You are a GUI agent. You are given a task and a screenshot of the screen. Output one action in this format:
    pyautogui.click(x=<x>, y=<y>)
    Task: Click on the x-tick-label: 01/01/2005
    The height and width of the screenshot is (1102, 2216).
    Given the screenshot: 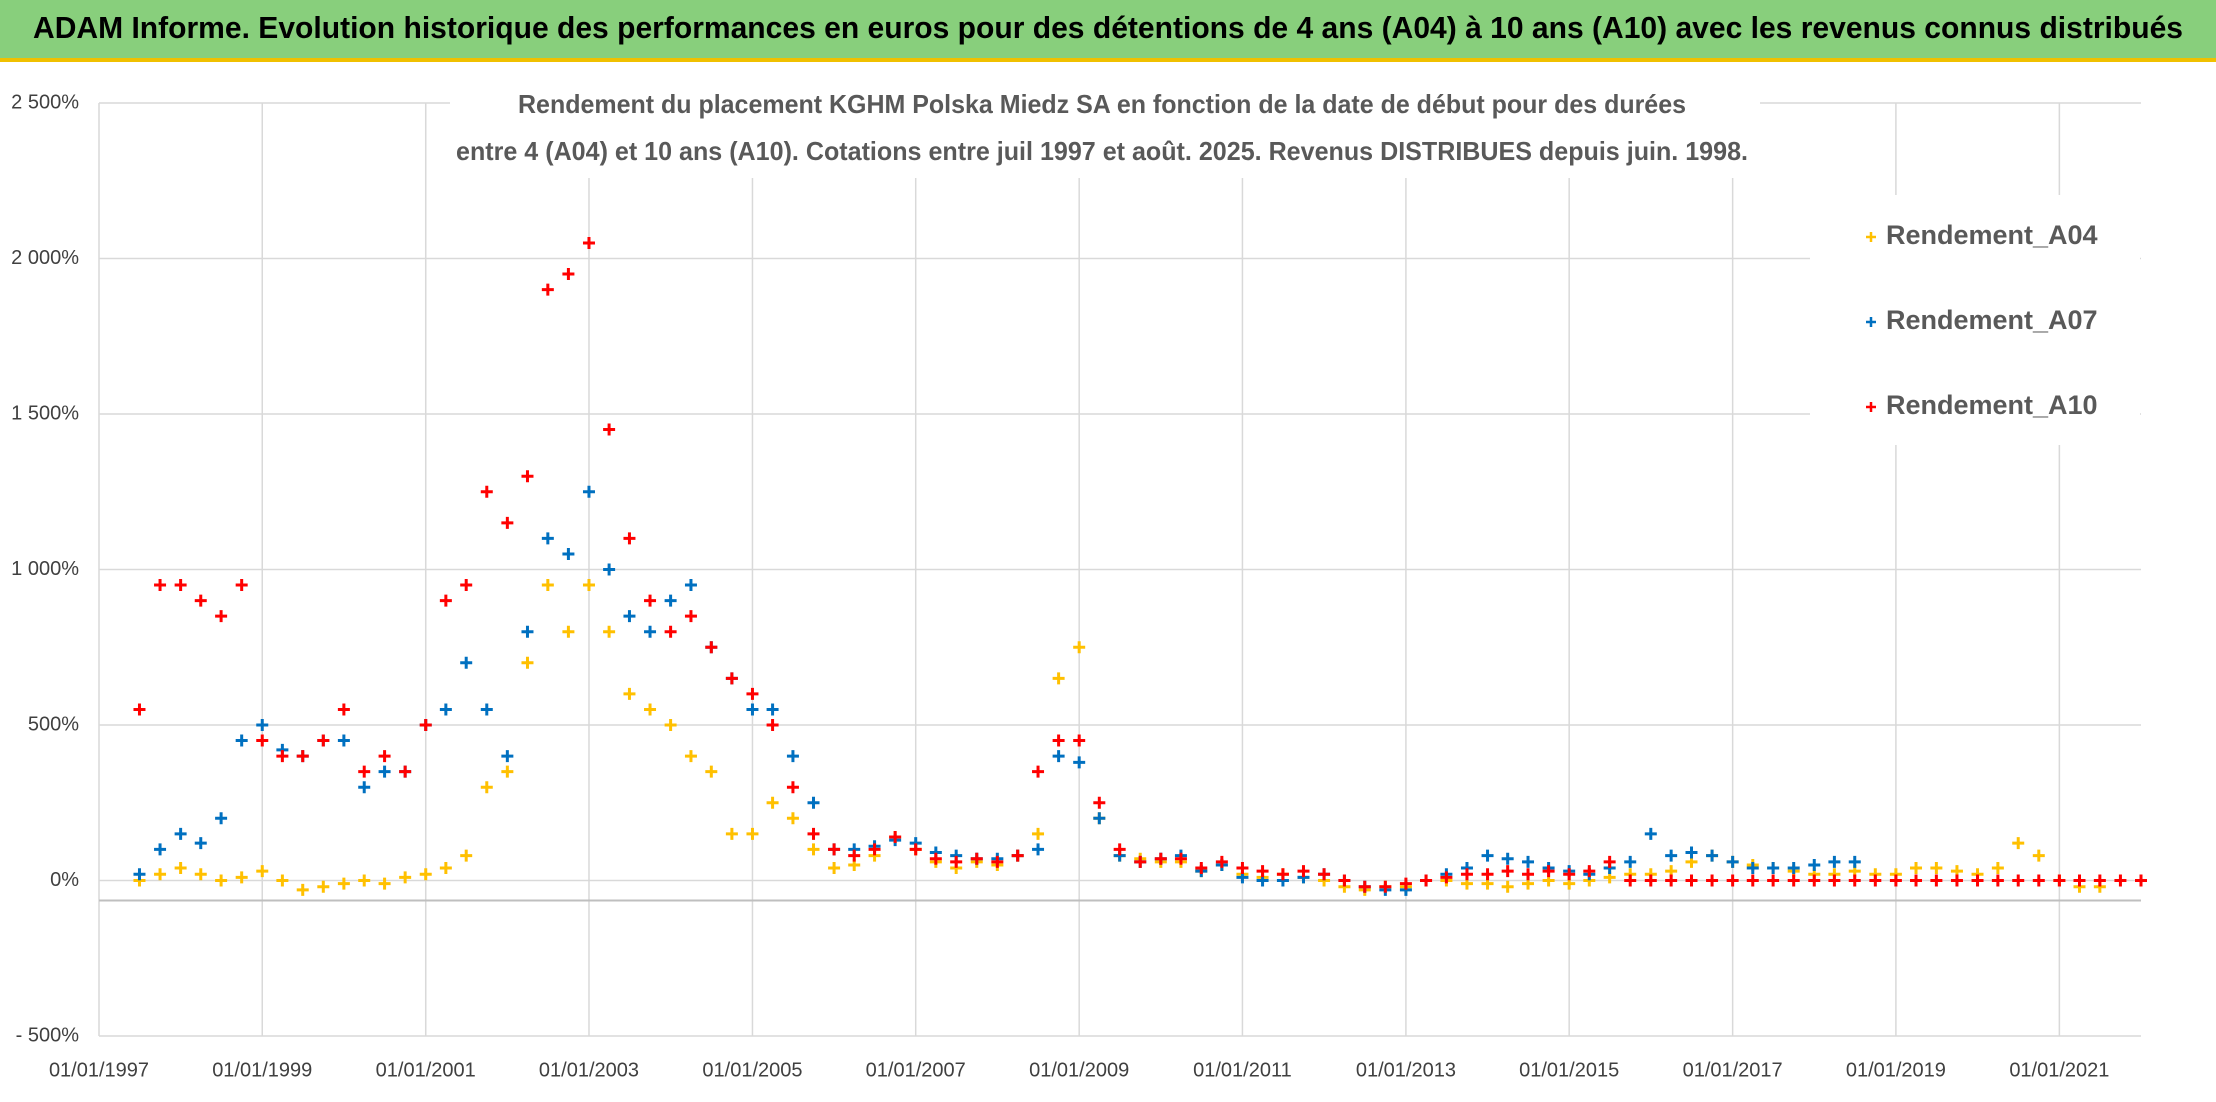 What is the action you would take?
    pyautogui.click(x=752, y=1070)
    